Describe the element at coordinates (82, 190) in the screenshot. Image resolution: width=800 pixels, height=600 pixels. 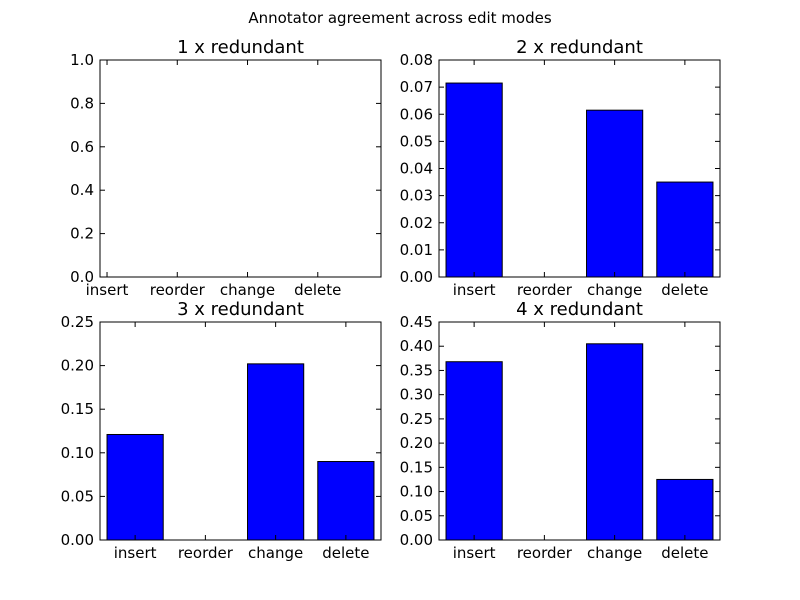
I see `y-tick-label: 0.4` at that location.